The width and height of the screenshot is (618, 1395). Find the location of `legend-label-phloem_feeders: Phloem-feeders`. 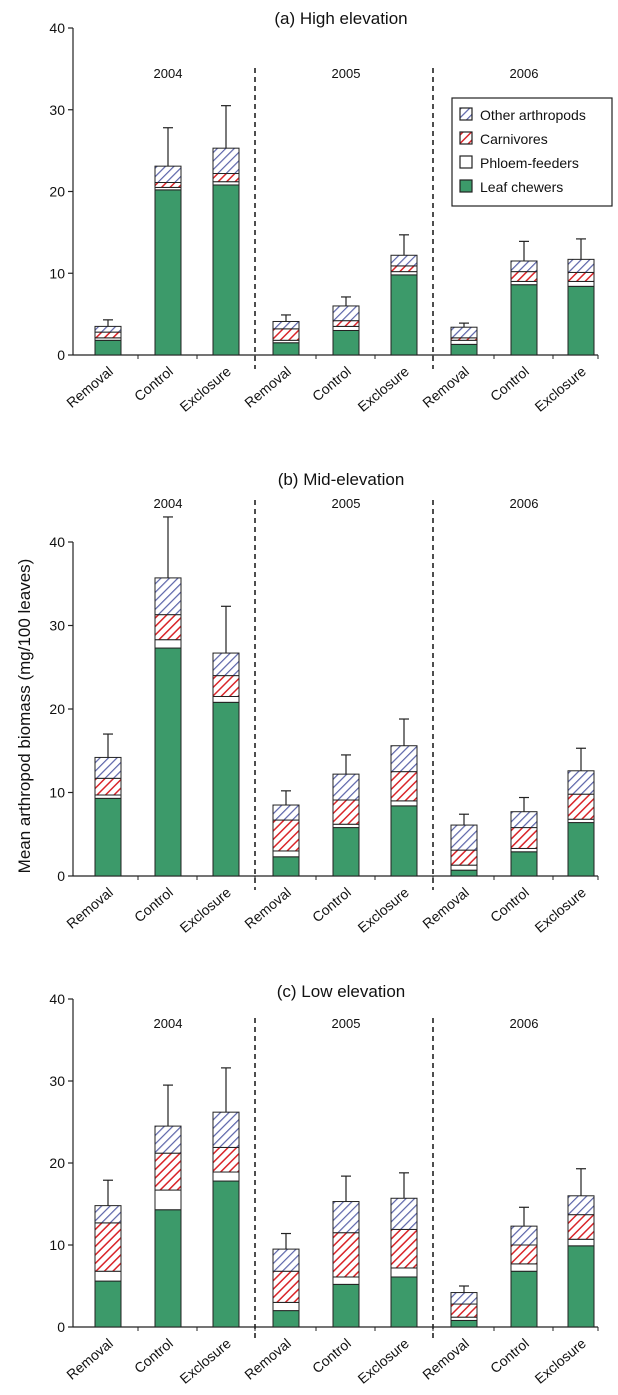

legend-label-phloem_feeders: Phloem-feeders is located at coordinates (529, 163).